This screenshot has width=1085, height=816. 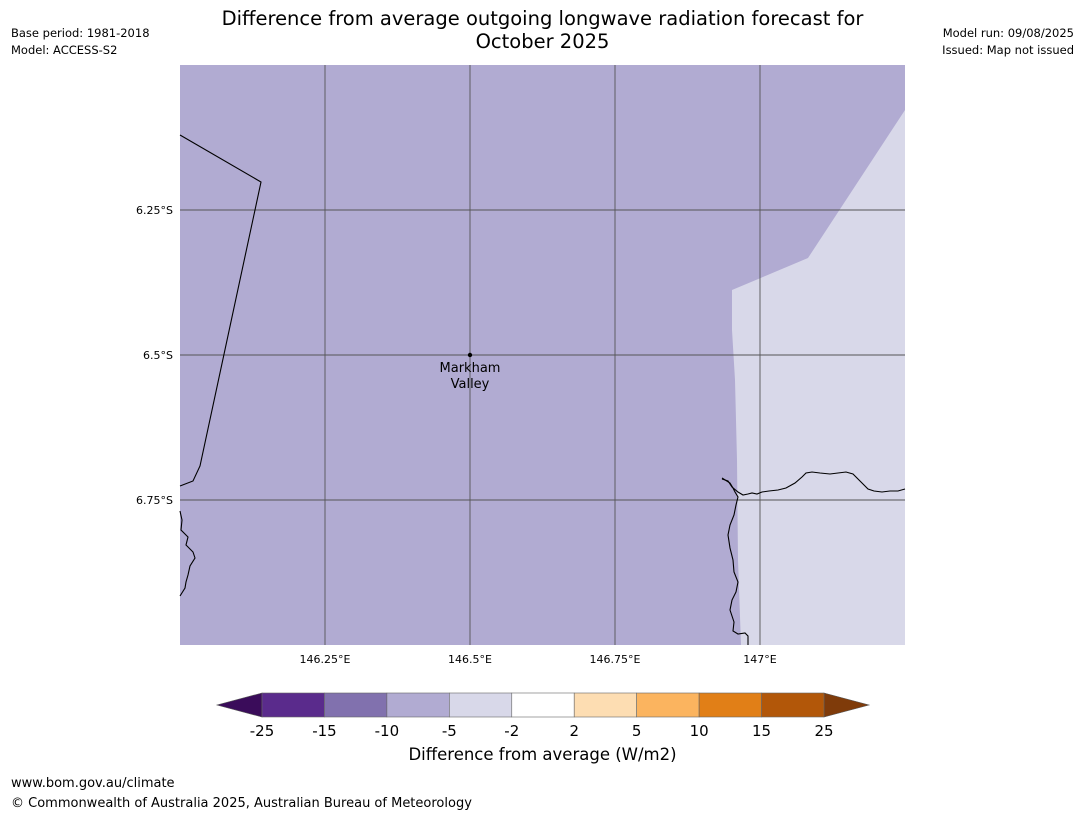 I want to click on colorbar-tick-label: -5, so click(x=449, y=731).